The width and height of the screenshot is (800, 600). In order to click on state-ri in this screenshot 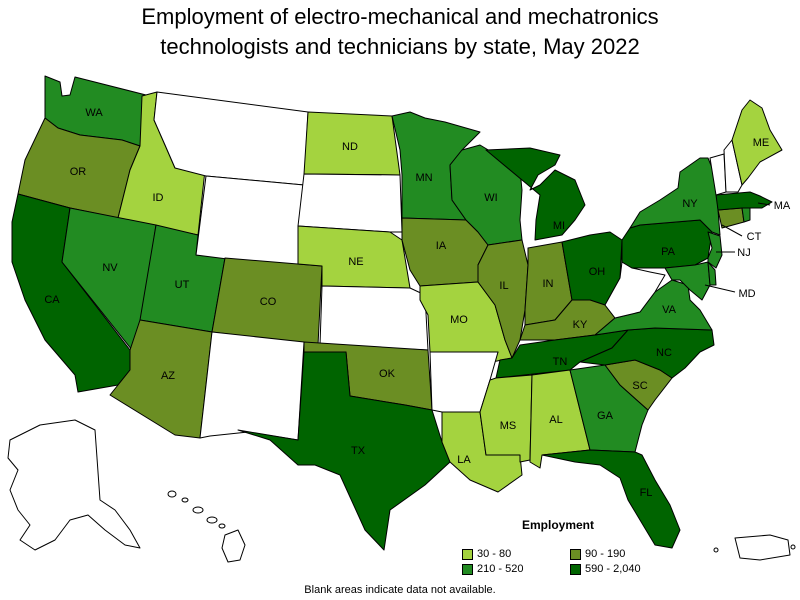, I will do `click(746, 215)`.